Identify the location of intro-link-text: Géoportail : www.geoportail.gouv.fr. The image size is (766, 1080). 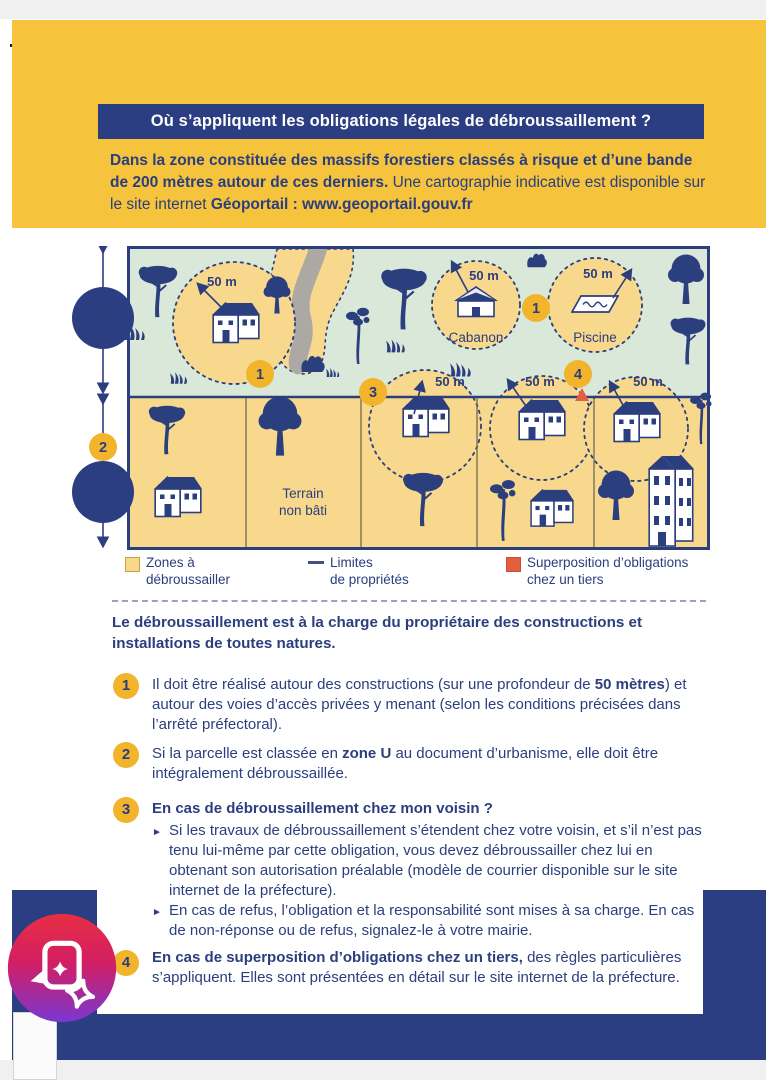
(341, 204).